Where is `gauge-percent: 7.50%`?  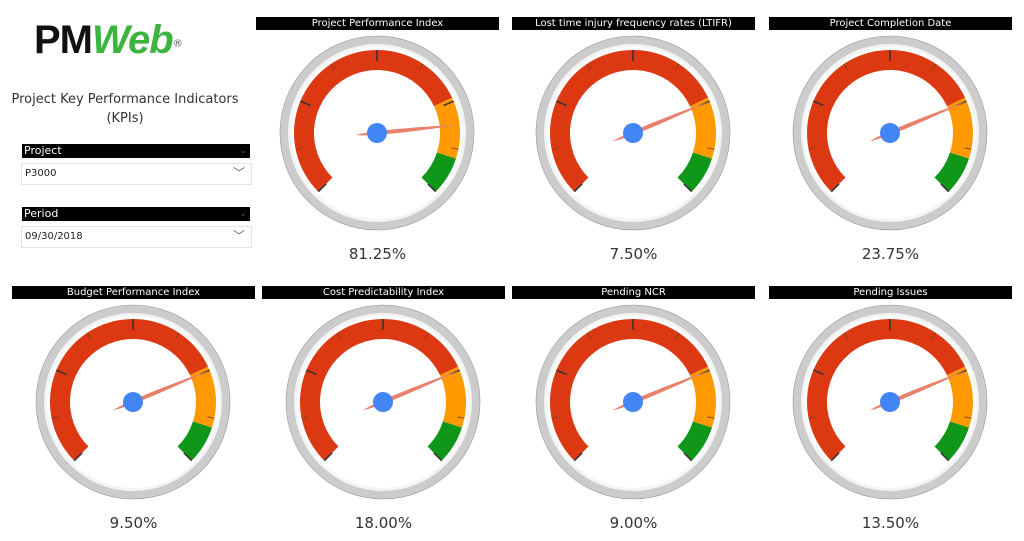
gauge-percent: 7.50% is located at coordinates (633, 254).